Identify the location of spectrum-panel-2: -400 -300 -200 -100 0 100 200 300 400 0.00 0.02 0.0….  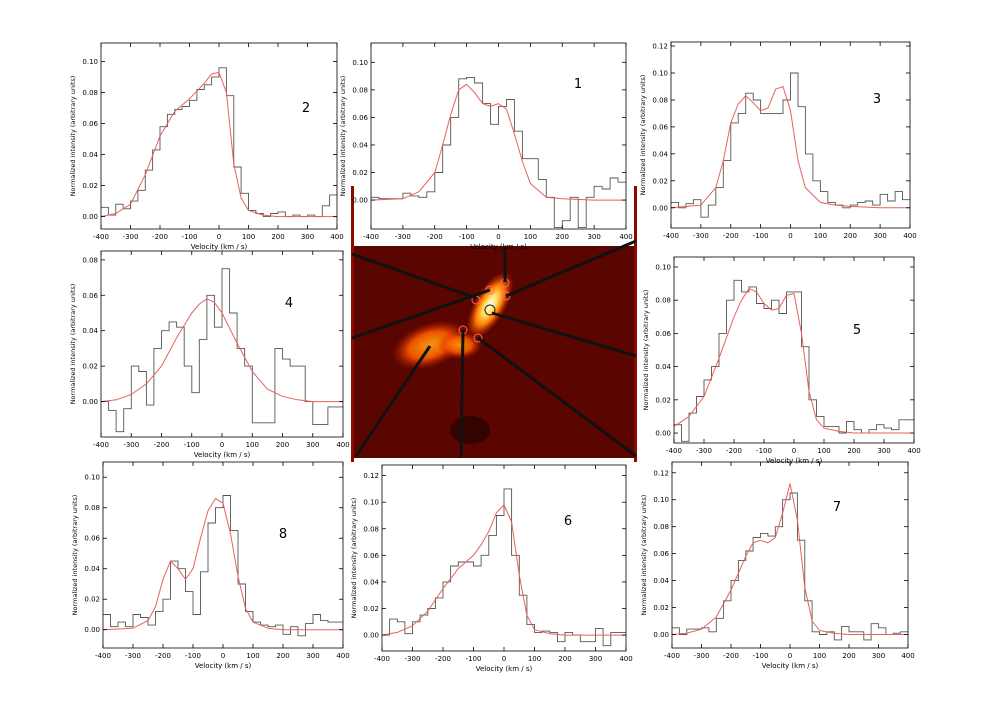
(206, 146).